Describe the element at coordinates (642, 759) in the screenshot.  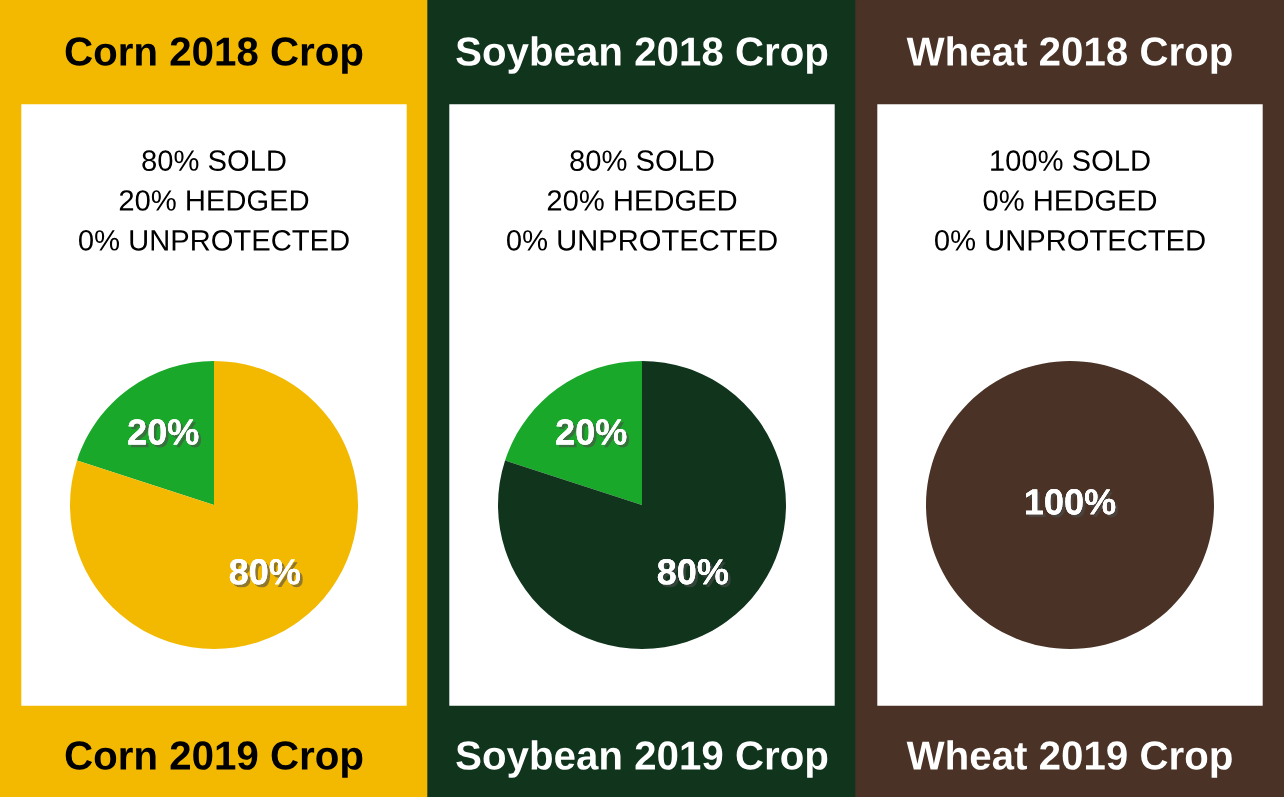
I see `text: Soybean 2019 Crop` at that location.